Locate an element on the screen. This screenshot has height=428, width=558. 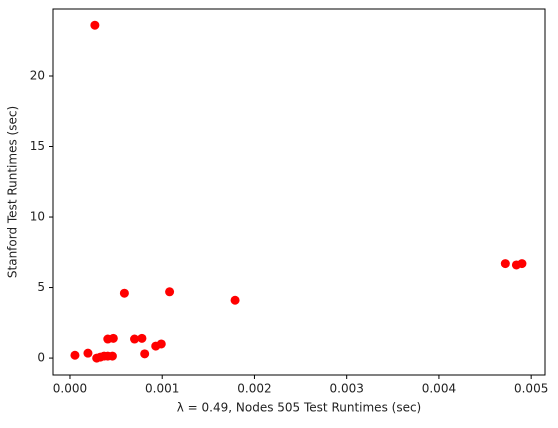
x-tick-label: 0.003 is located at coordinates (347, 389).